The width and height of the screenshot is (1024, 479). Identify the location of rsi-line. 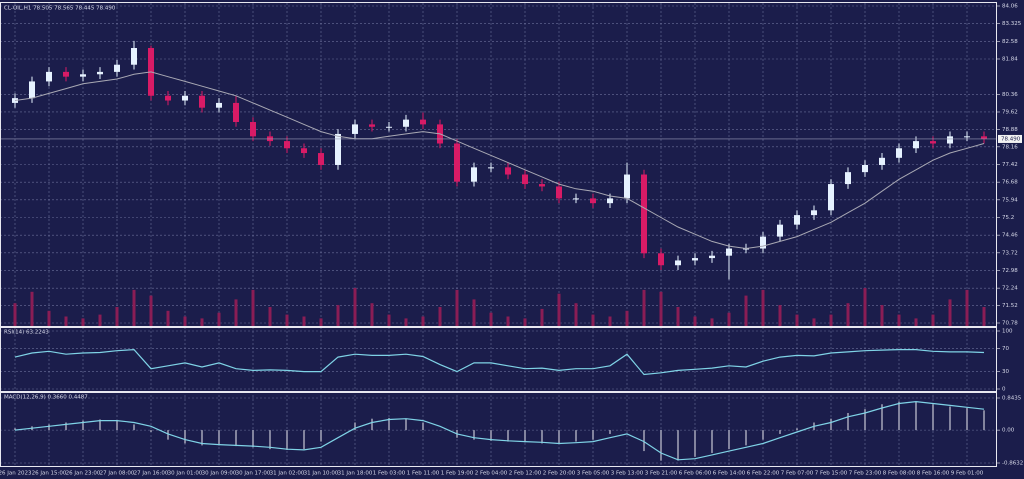
(499, 362).